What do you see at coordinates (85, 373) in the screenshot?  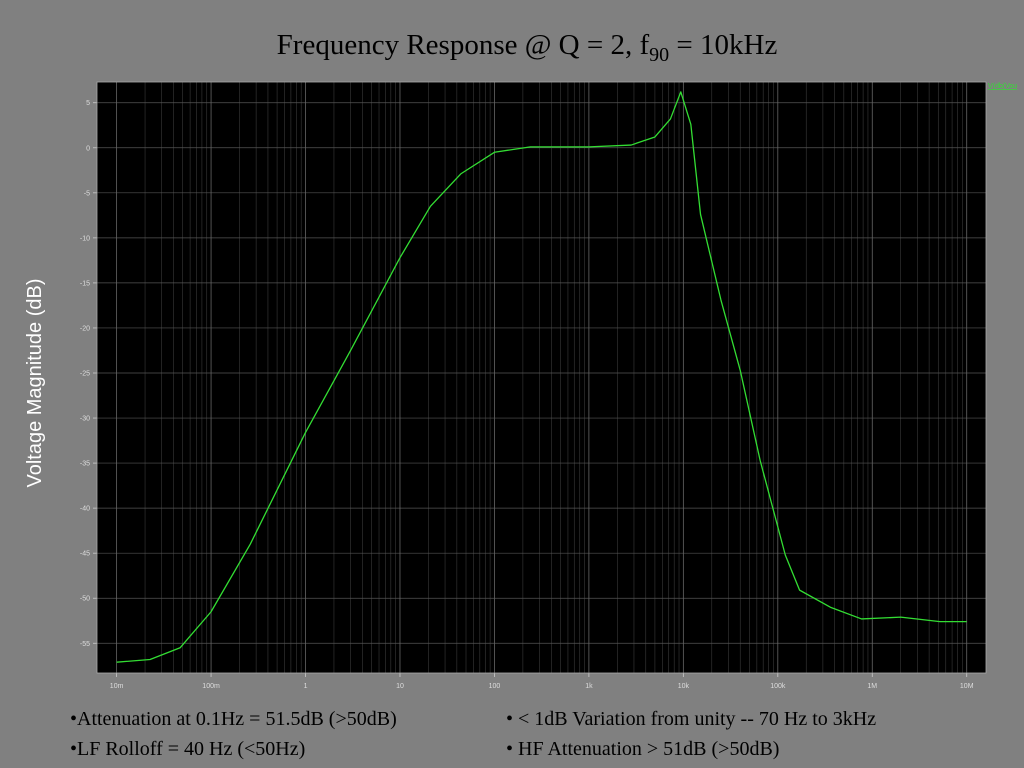 I see `y-tick-label: -25` at bounding box center [85, 373].